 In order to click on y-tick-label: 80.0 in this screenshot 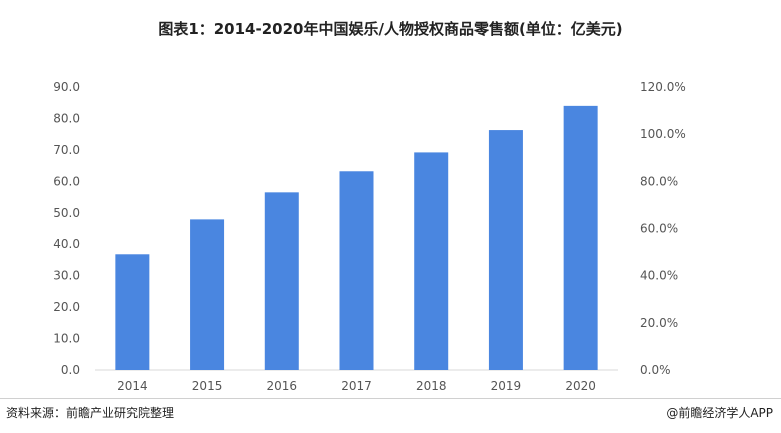, I will do `click(66, 118)`.